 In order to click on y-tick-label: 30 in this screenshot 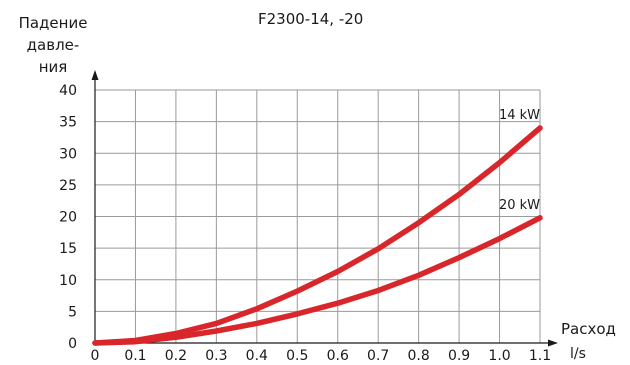, I will do `click(68, 154)`.